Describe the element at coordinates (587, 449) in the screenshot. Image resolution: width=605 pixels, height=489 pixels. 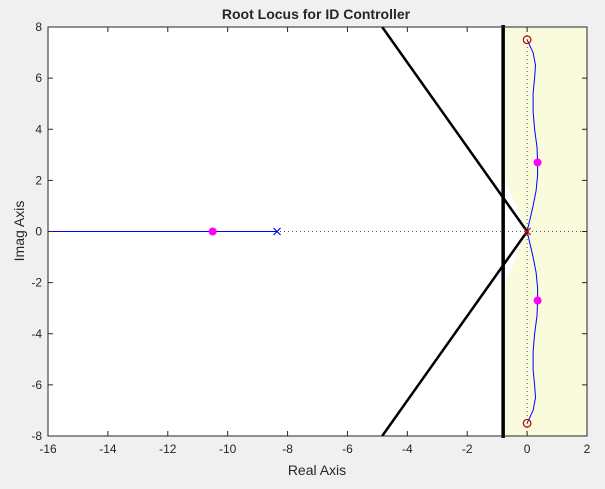
I see `x-tick-label: 2` at that location.